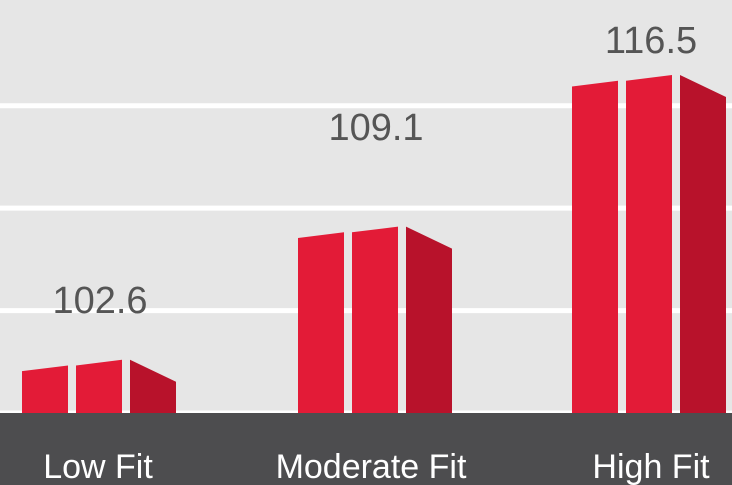 The width and height of the screenshot is (732, 485). I want to click on value-label-low-fit: 102.6, so click(99, 301).